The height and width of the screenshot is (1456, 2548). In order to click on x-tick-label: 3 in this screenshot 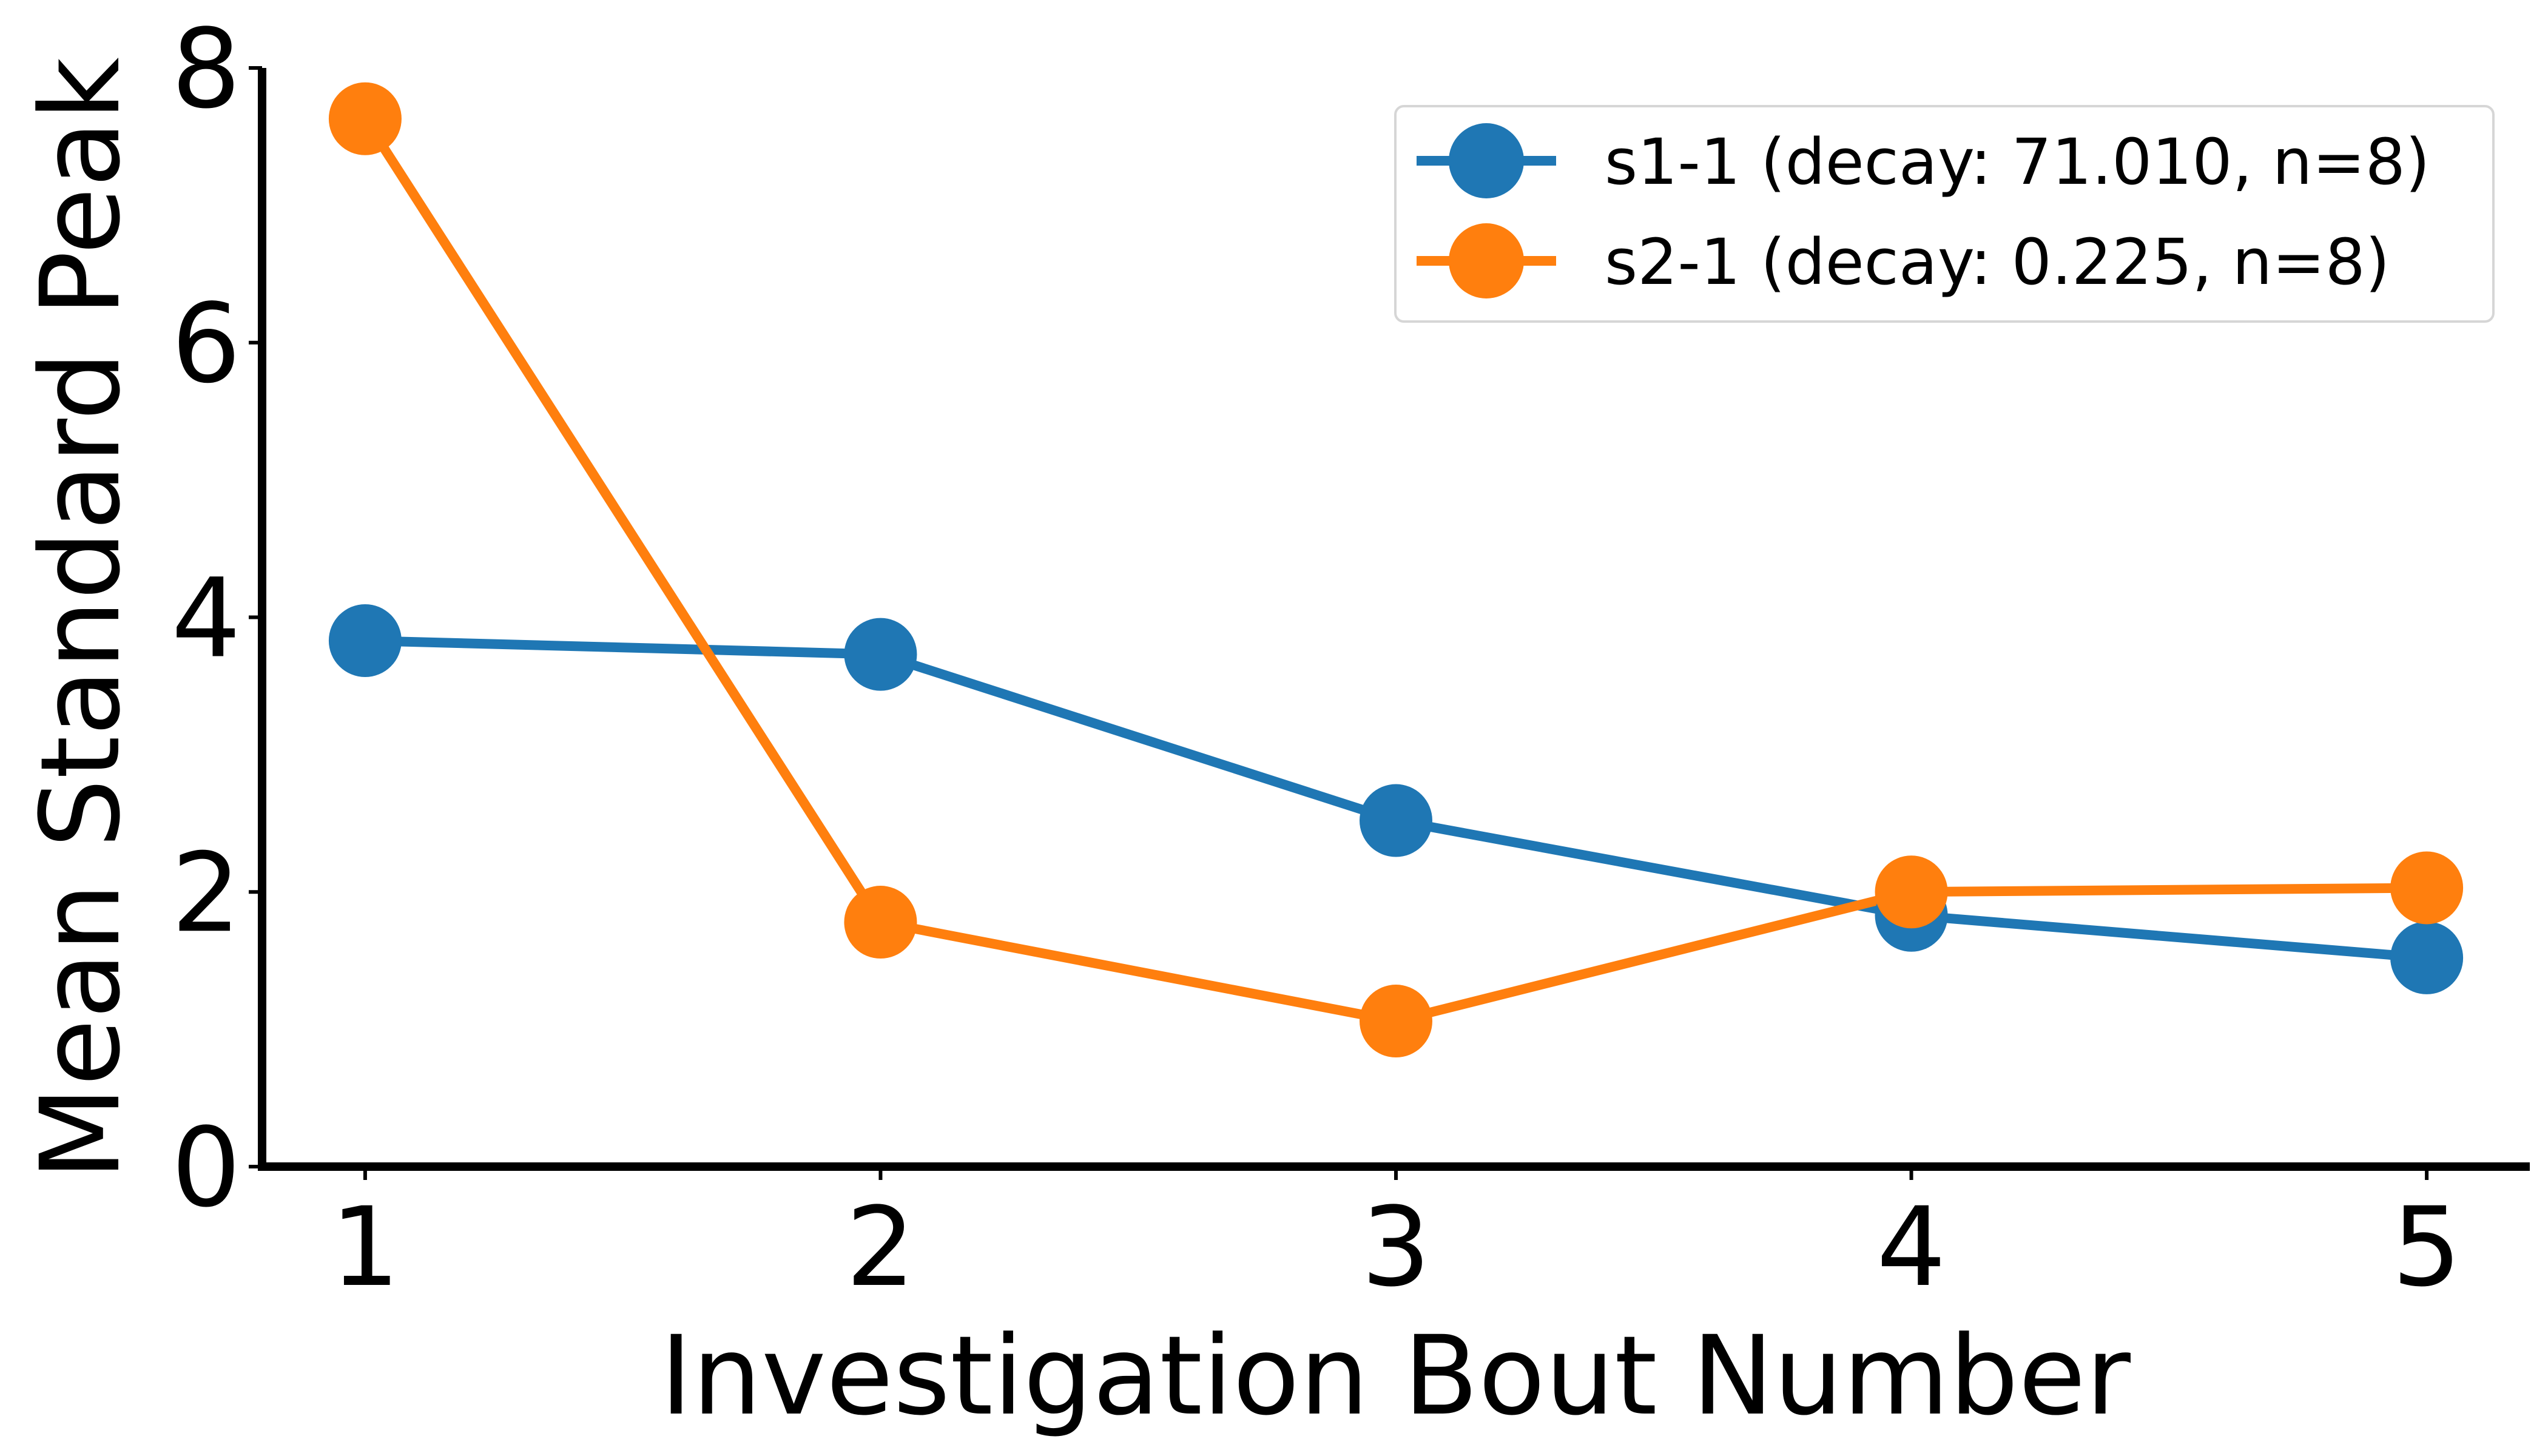, I will do `click(1396, 1247)`.